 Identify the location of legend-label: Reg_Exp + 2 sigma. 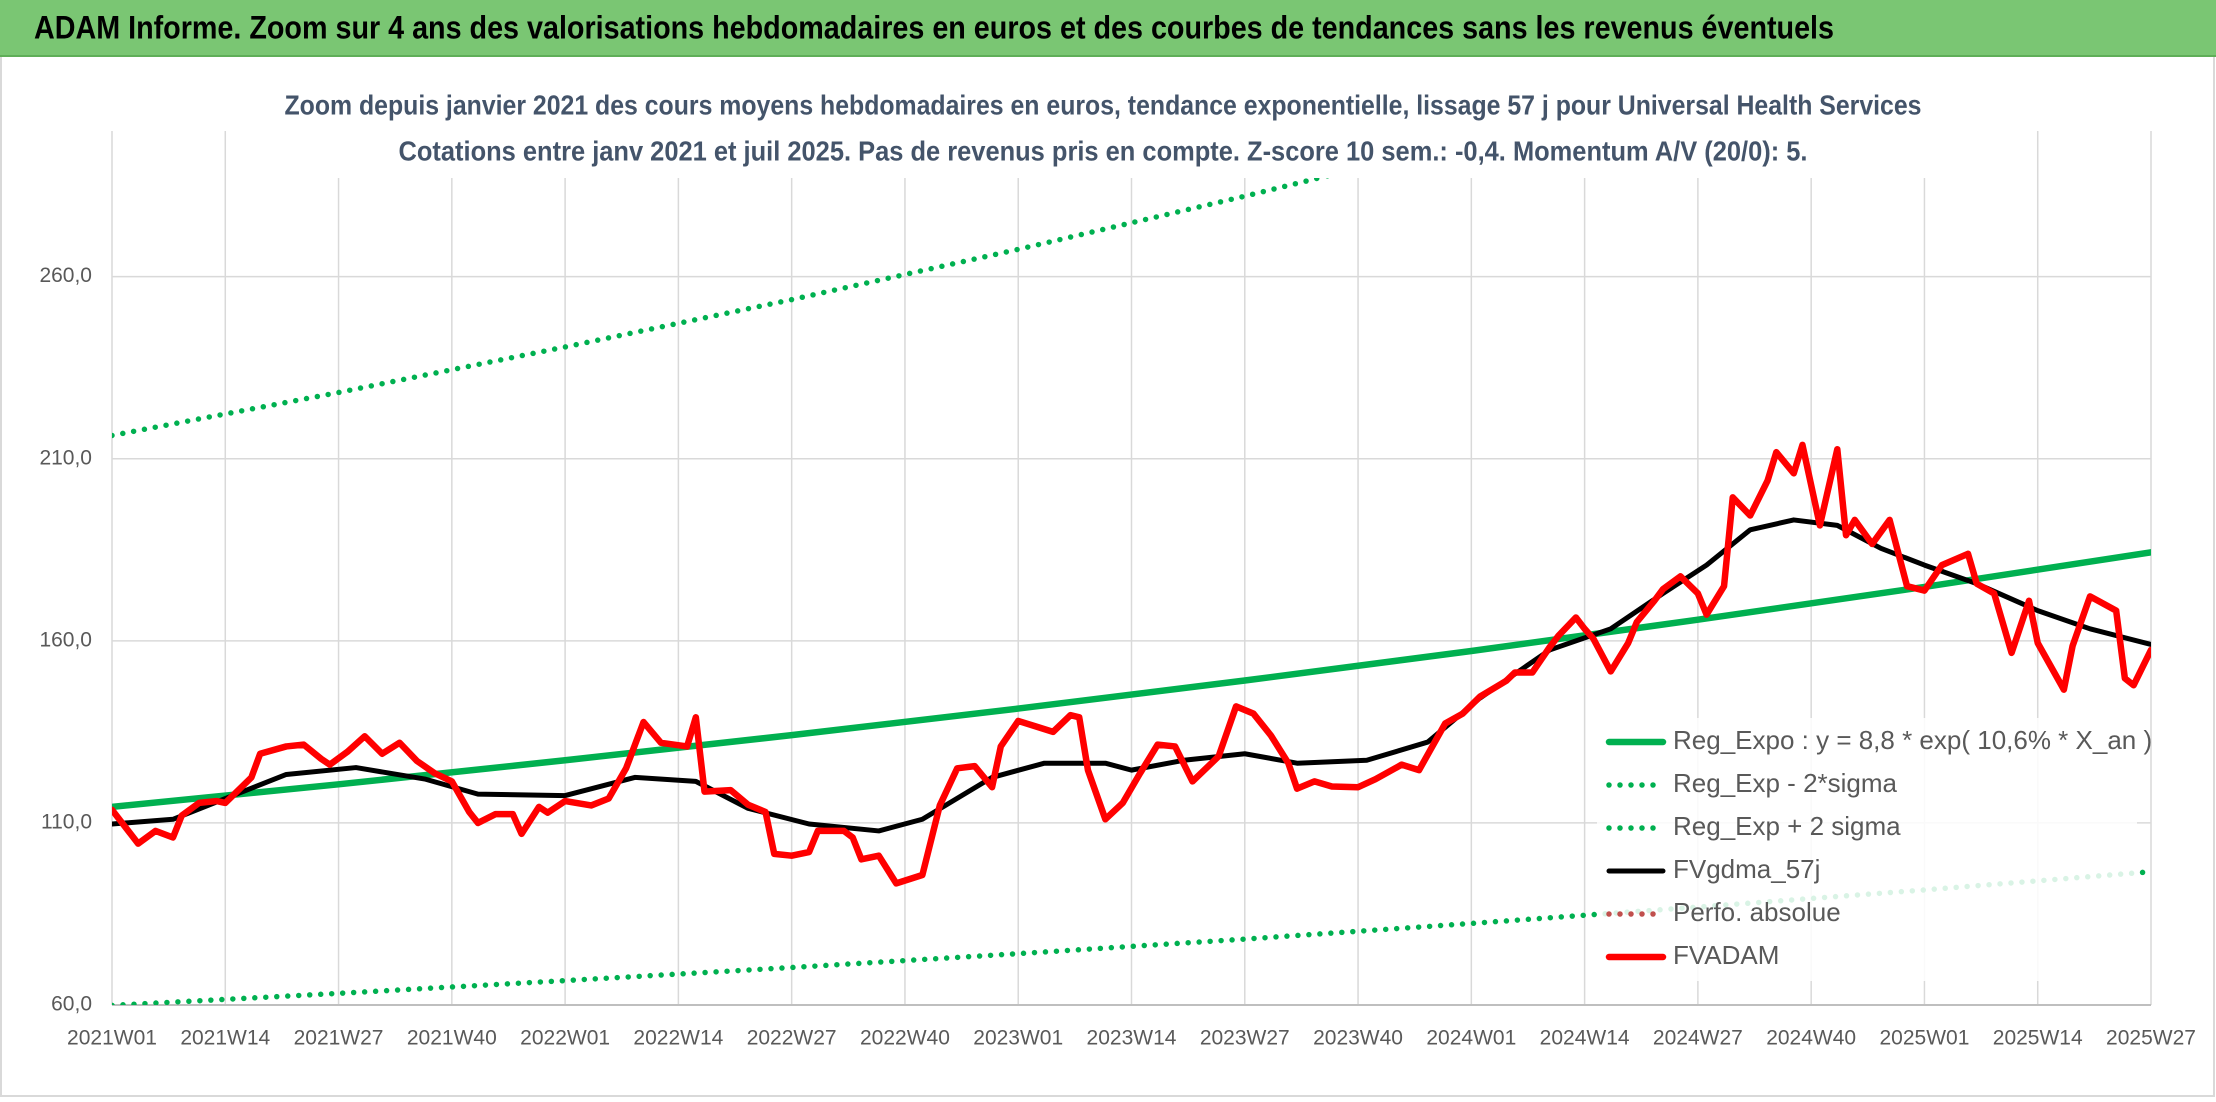
(1787, 826).